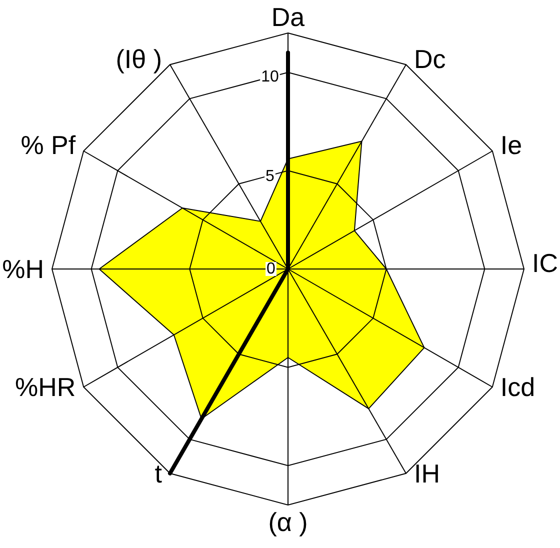 This screenshot has height=548, width=560. I want to click on spoke-label: IH, so click(427, 473).